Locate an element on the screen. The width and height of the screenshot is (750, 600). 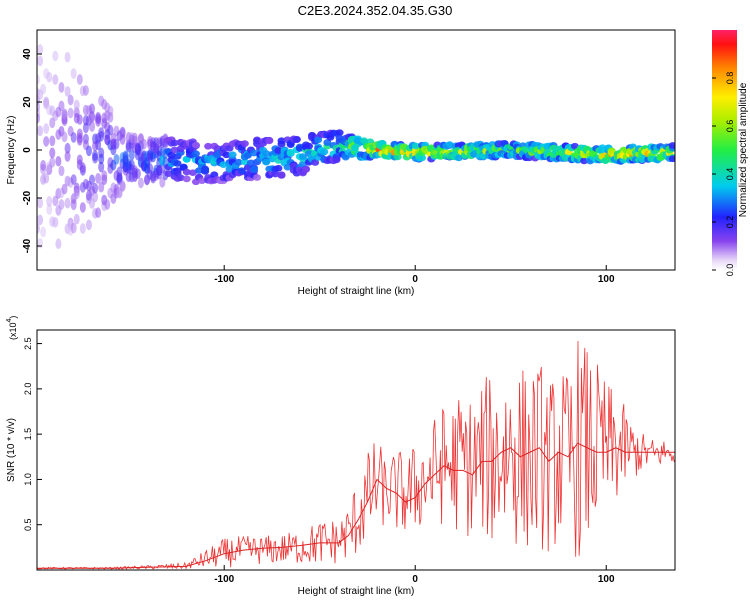
snr-multiplier-base: (x104) is located at coordinates (12, 328).